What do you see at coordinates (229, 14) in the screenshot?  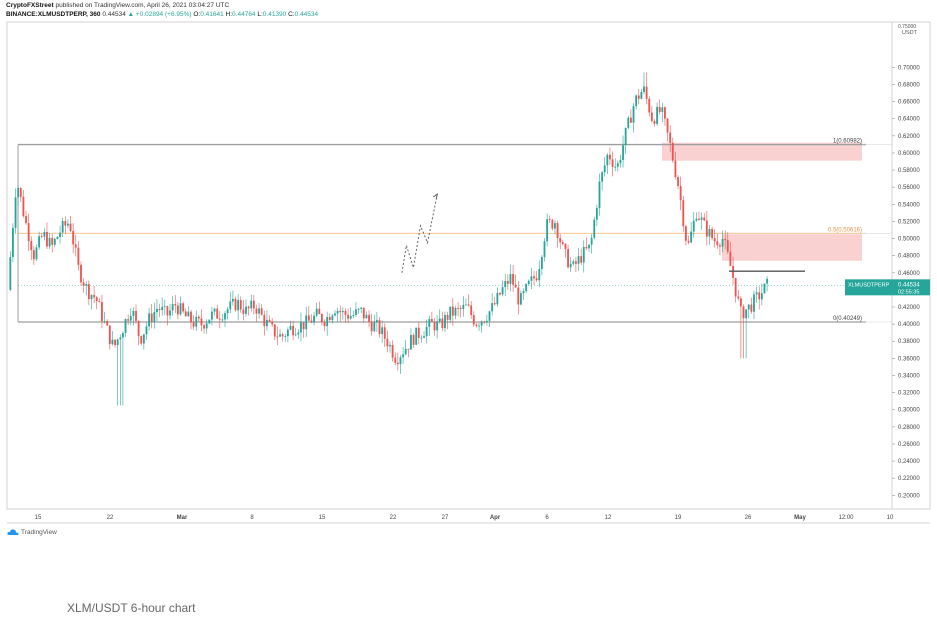 I see `high-label: H:` at bounding box center [229, 14].